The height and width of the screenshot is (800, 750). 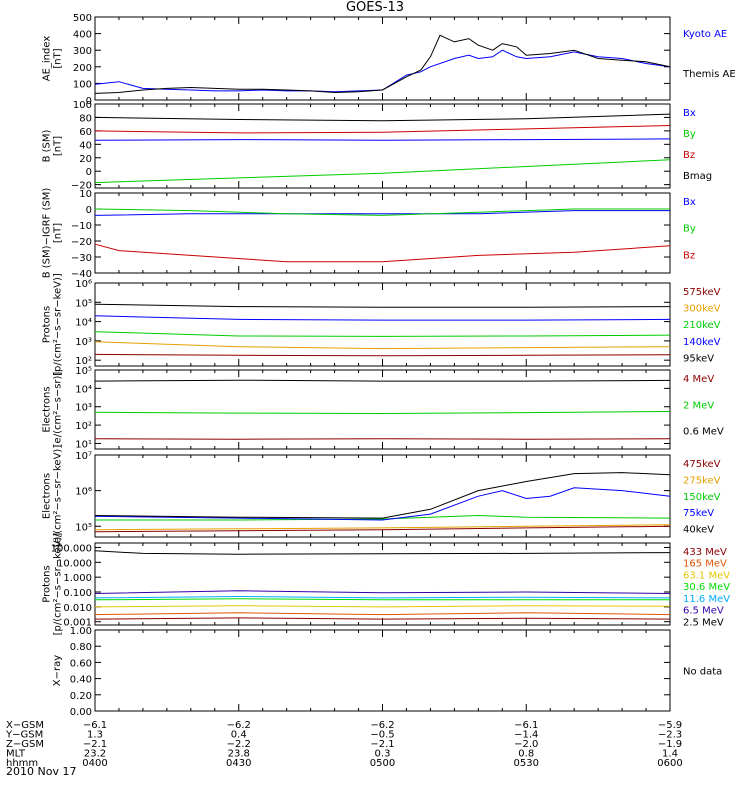 I want to click on y-tick-label: 0.80, so click(x=81, y=647).